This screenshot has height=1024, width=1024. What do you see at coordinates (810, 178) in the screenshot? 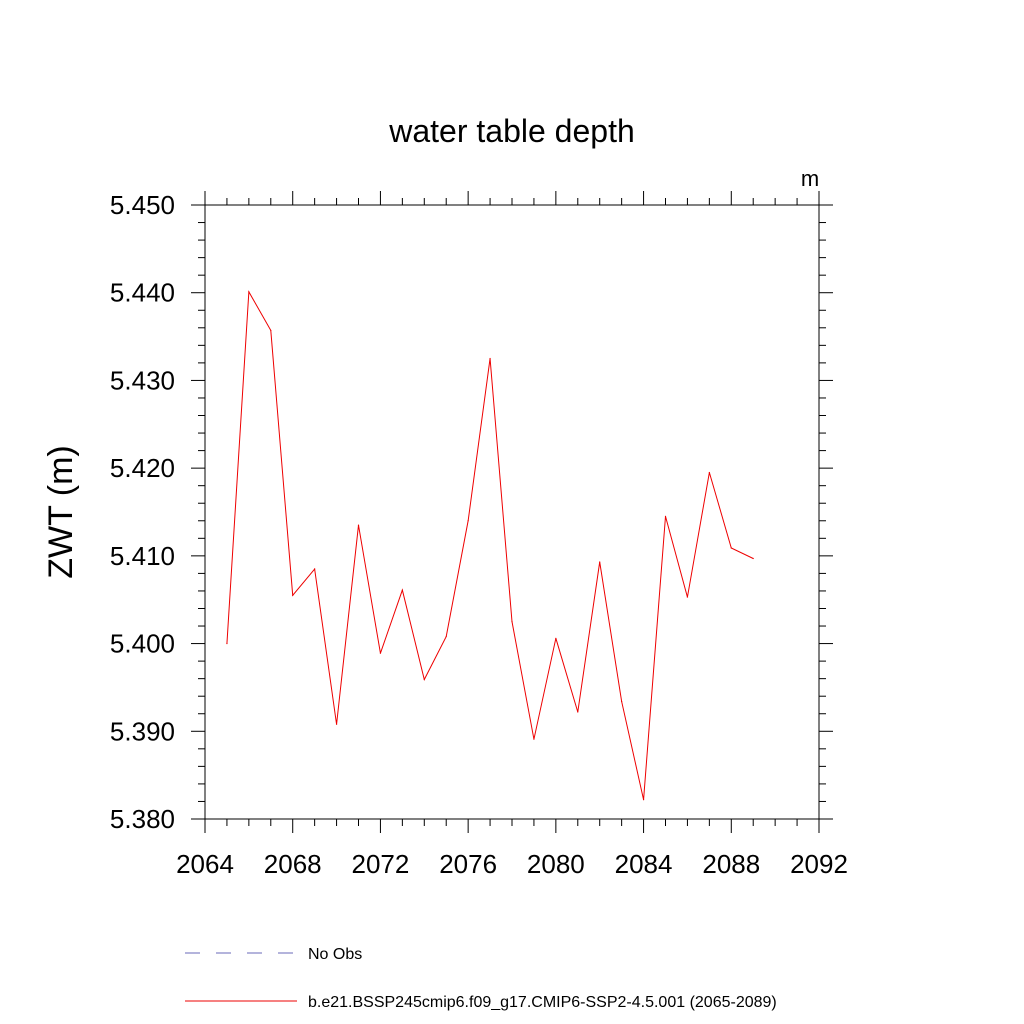
I see `units-label: m` at bounding box center [810, 178].